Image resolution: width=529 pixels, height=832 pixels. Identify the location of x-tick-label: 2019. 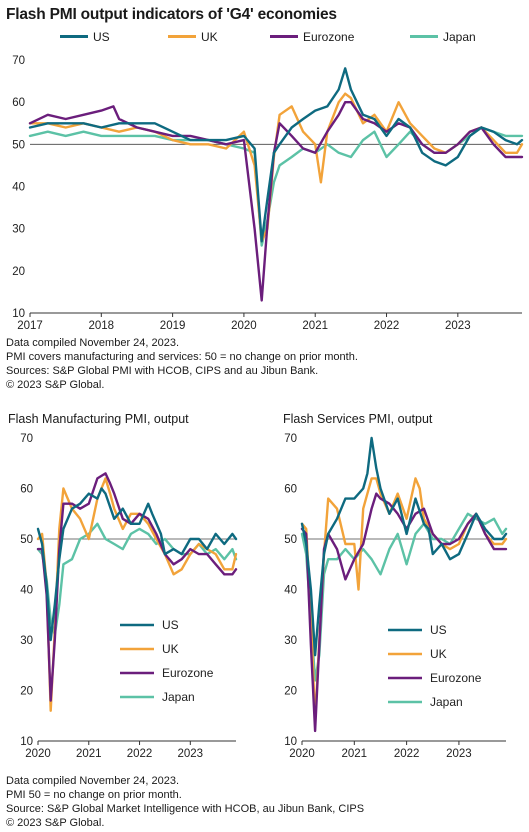
(173, 326).